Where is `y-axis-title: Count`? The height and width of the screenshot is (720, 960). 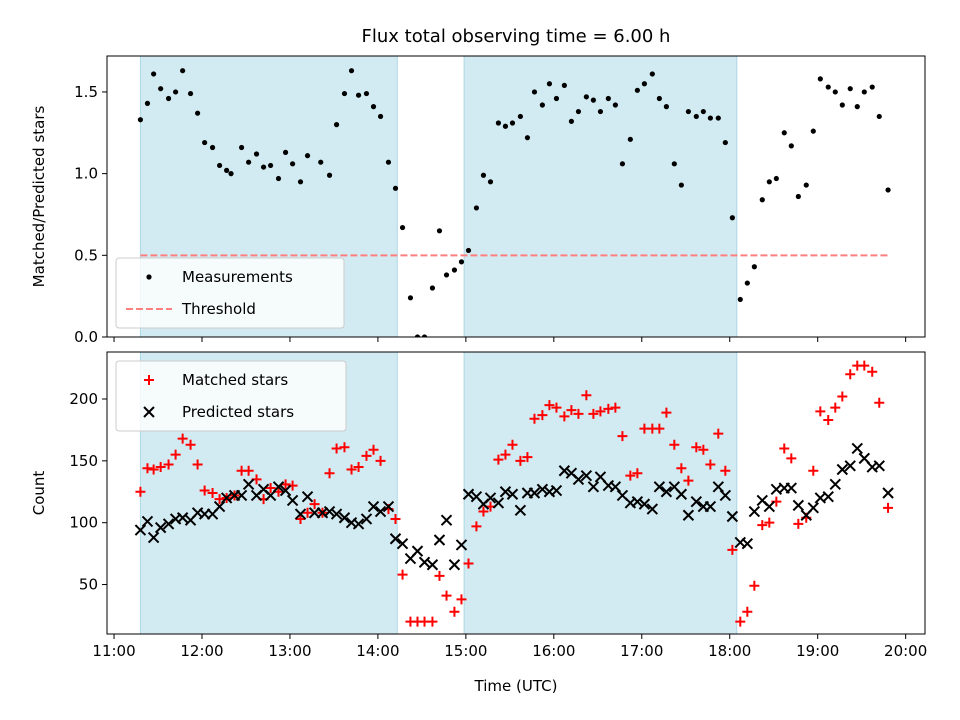
y-axis-title: Count is located at coordinates (39, 493).